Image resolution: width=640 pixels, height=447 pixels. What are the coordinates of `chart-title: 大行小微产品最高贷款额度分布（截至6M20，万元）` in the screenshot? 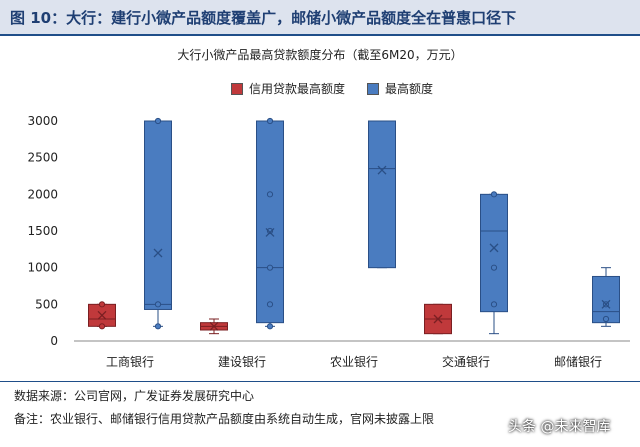 It's located at (320, 55).